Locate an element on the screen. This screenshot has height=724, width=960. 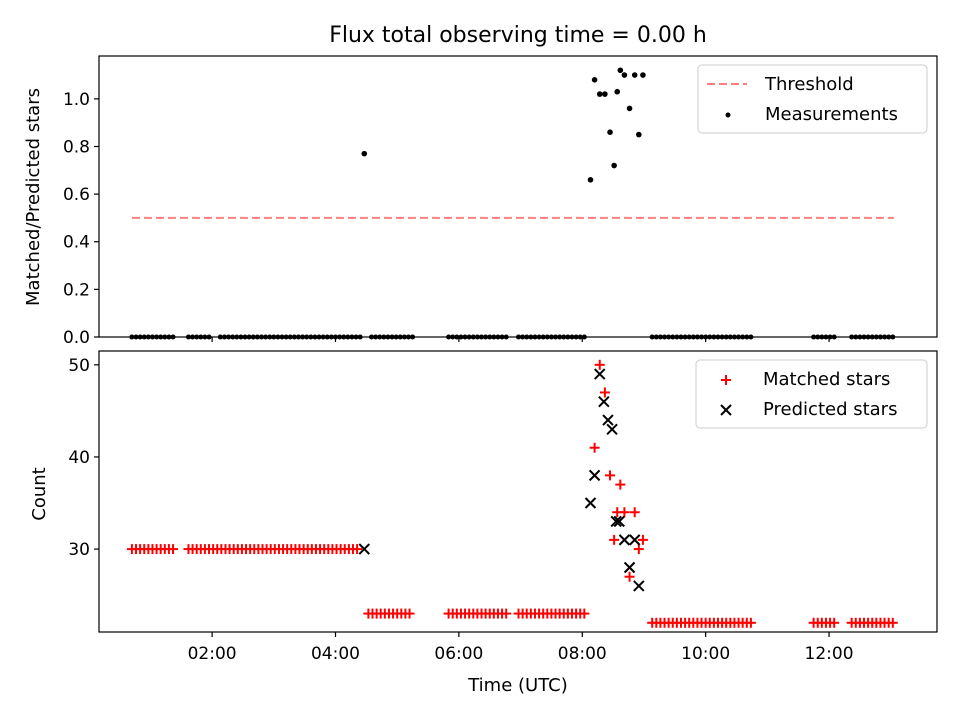
y-tick-label: 0.6 is located at coordinates (76, 195).